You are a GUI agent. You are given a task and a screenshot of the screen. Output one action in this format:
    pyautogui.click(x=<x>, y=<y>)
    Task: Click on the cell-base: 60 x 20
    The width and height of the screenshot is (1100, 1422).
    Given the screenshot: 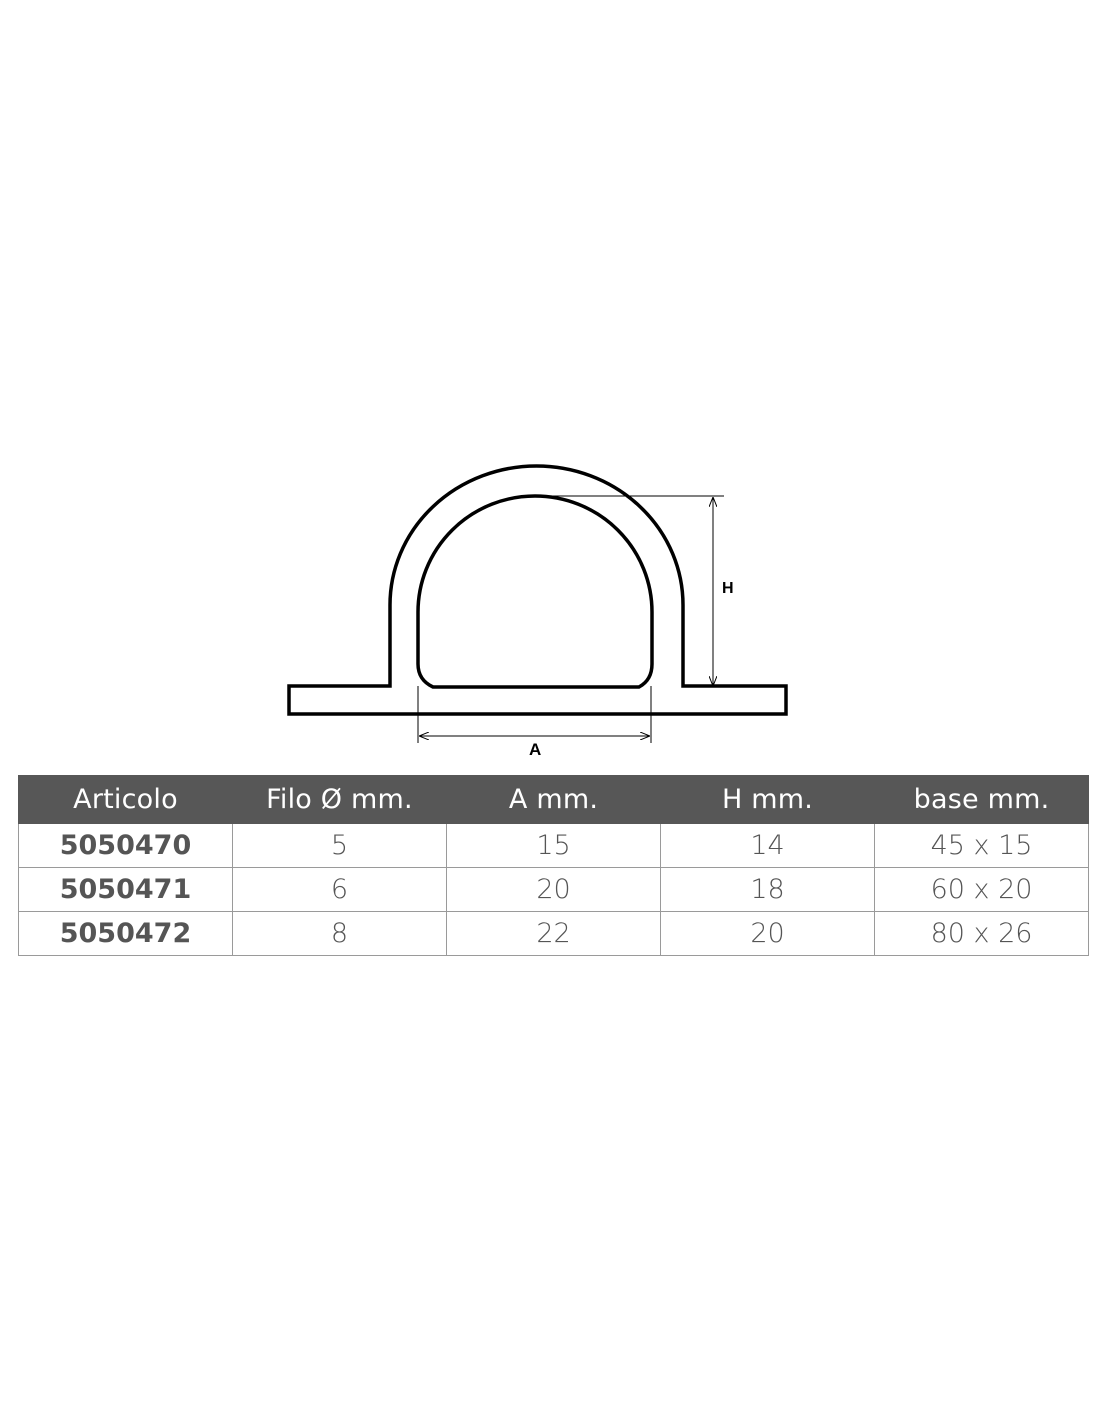 What is the action you would take?
    pyautogui.click(x=981, y=889)
    